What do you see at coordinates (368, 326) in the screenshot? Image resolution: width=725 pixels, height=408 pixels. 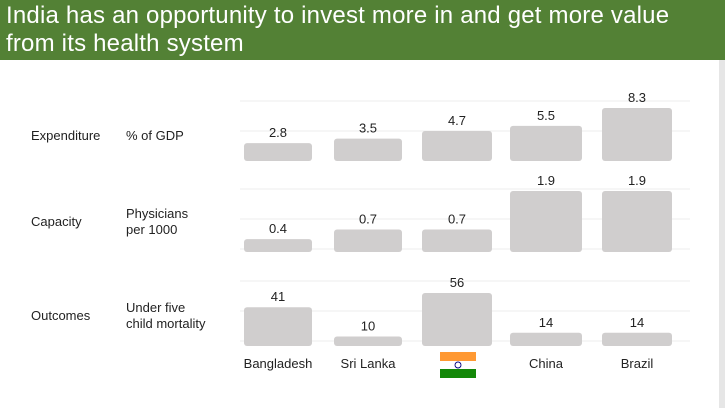 I see `data-label: 10` at bounding box center [368, 326].